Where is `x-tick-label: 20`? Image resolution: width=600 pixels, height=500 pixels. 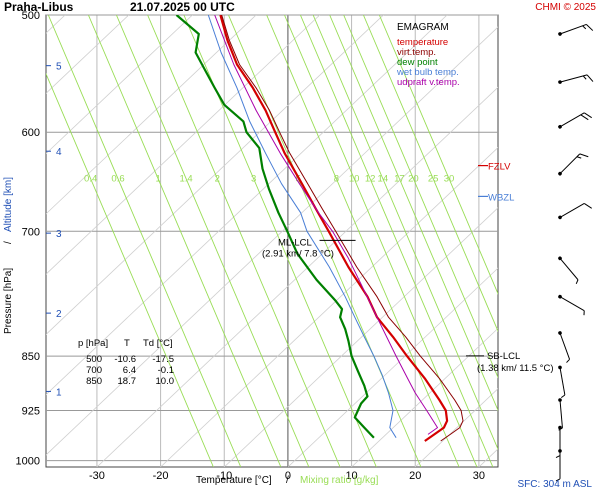
x-tick-label: 20 is located at coordinates (415, 476).